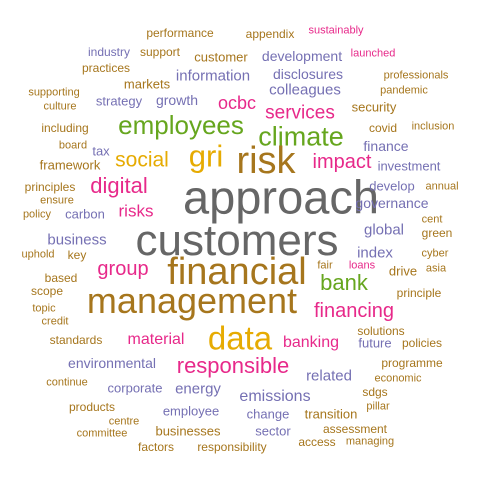  What do you see at coordinates (77, 240) in the screenshot?
I see `word-business: business` at bounding box center [77, 240].